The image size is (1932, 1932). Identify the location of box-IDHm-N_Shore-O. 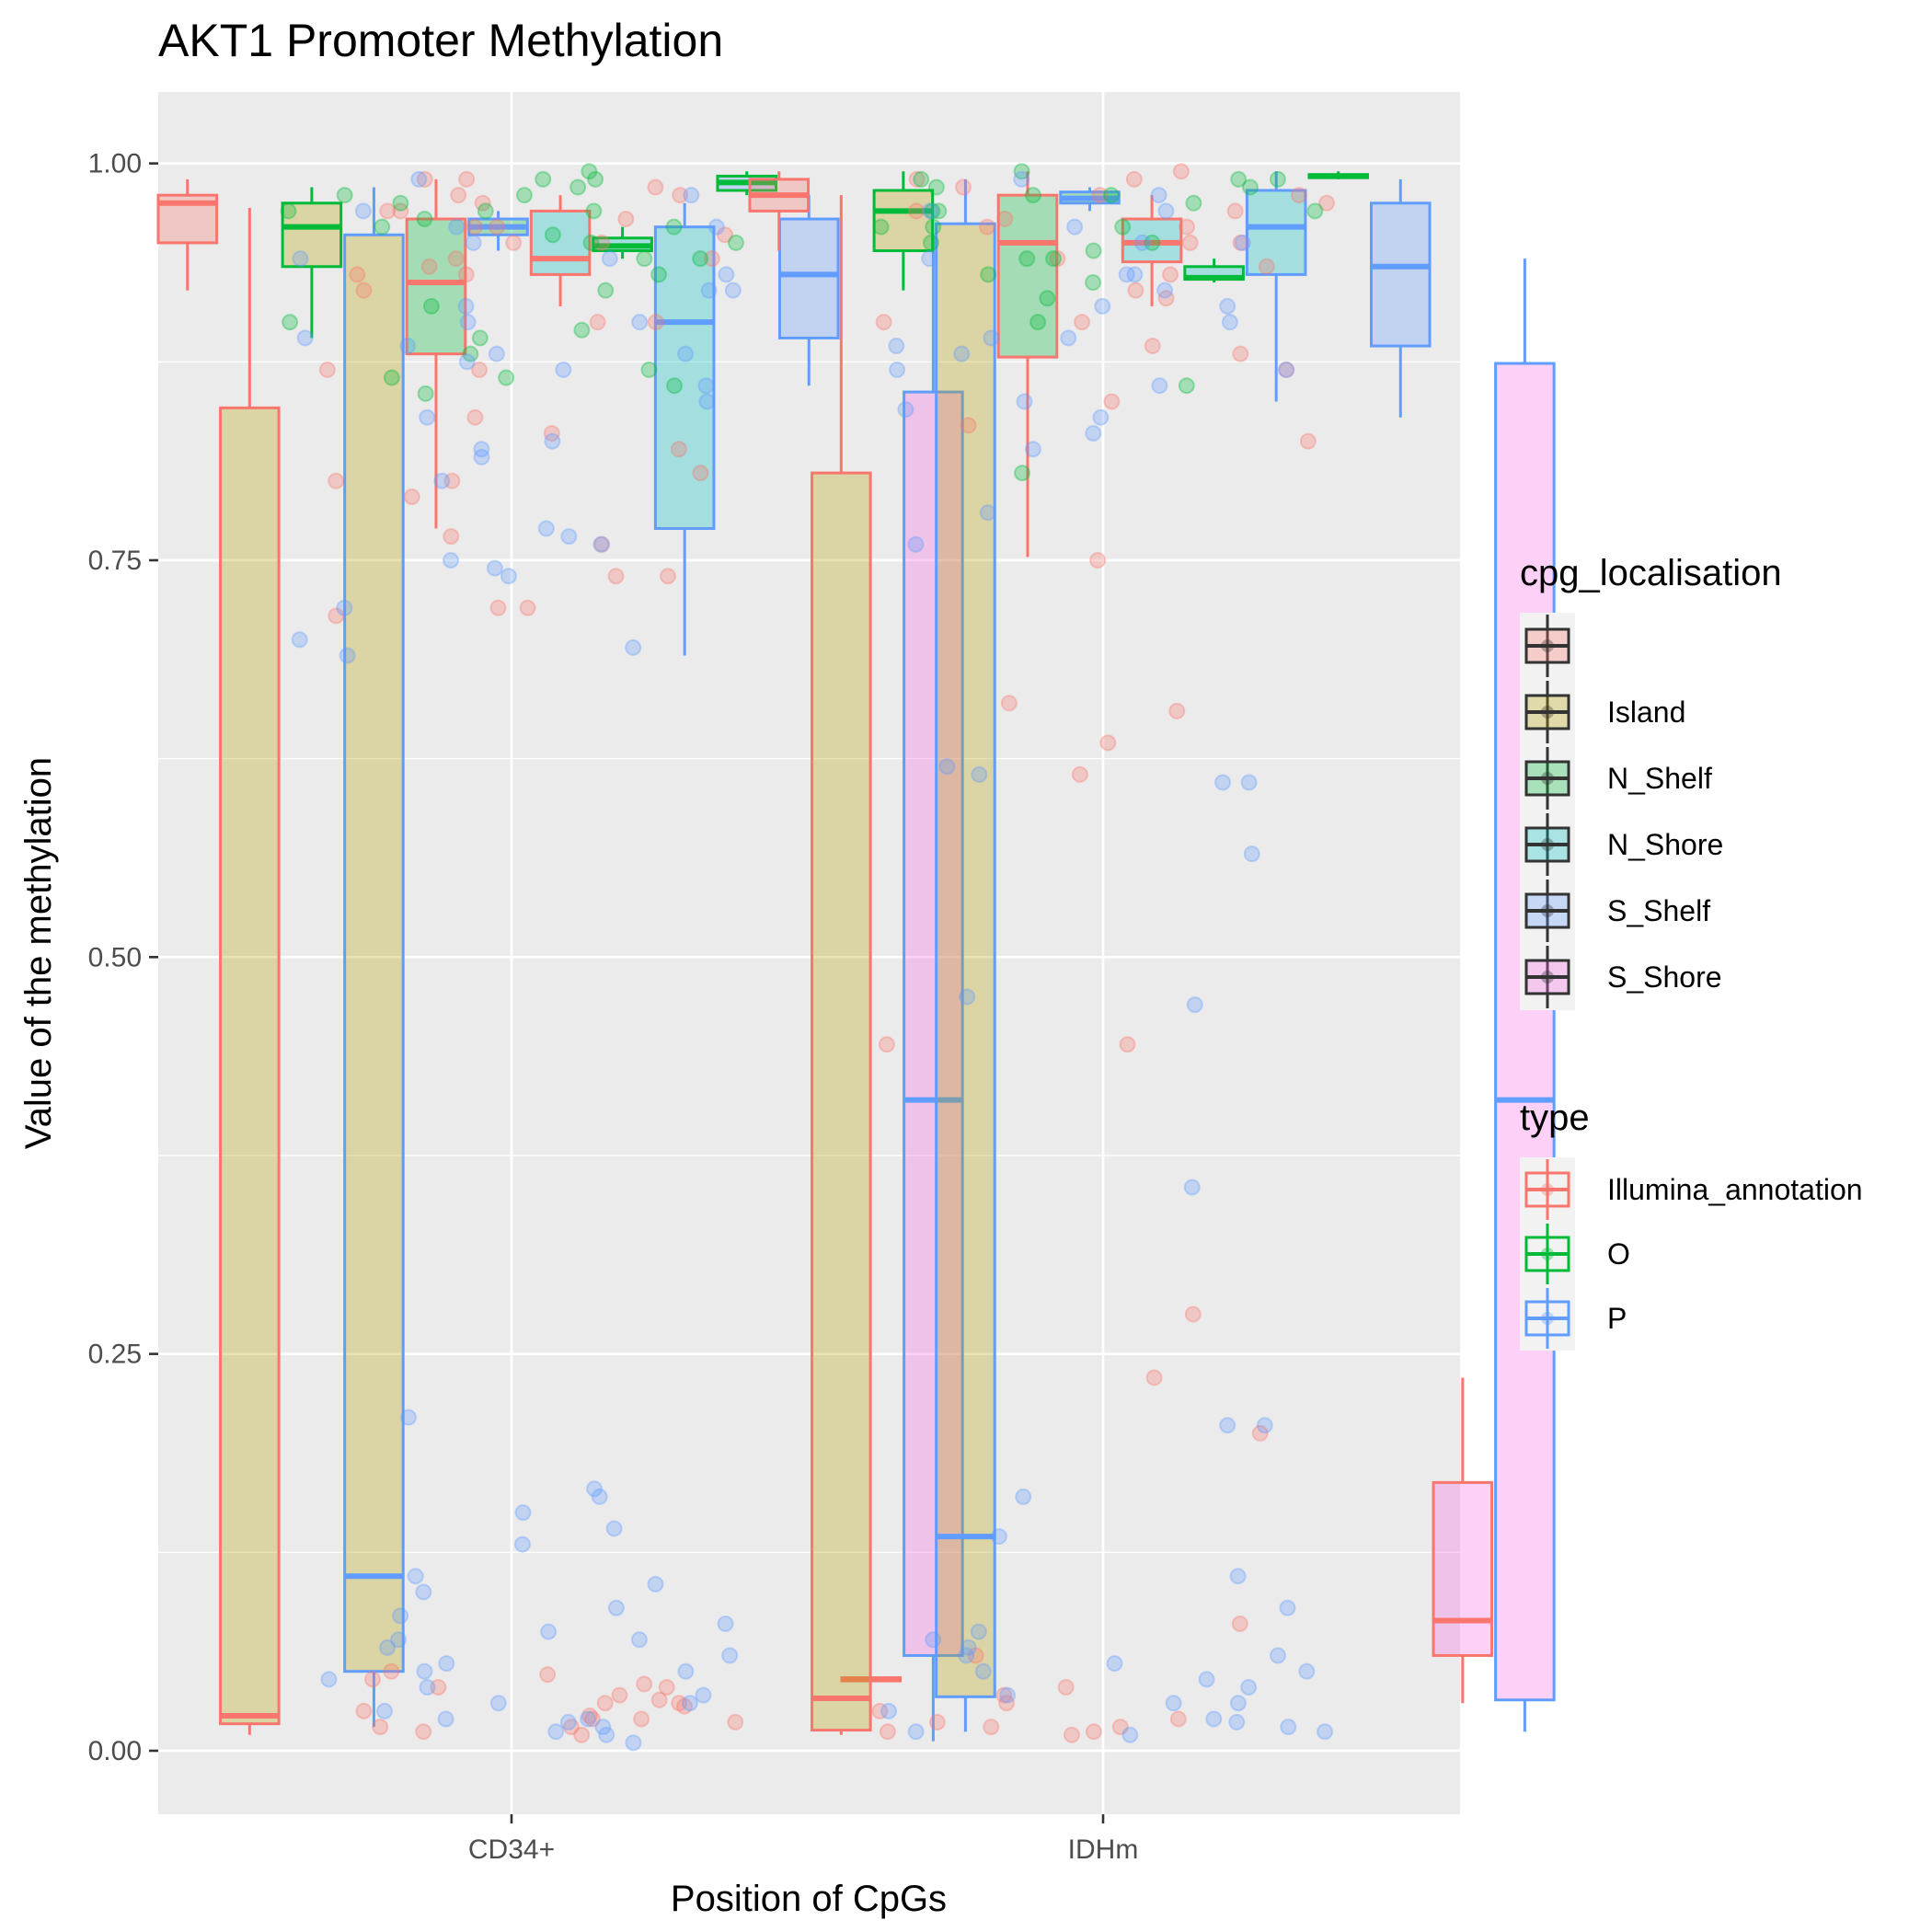
(1214, 271).